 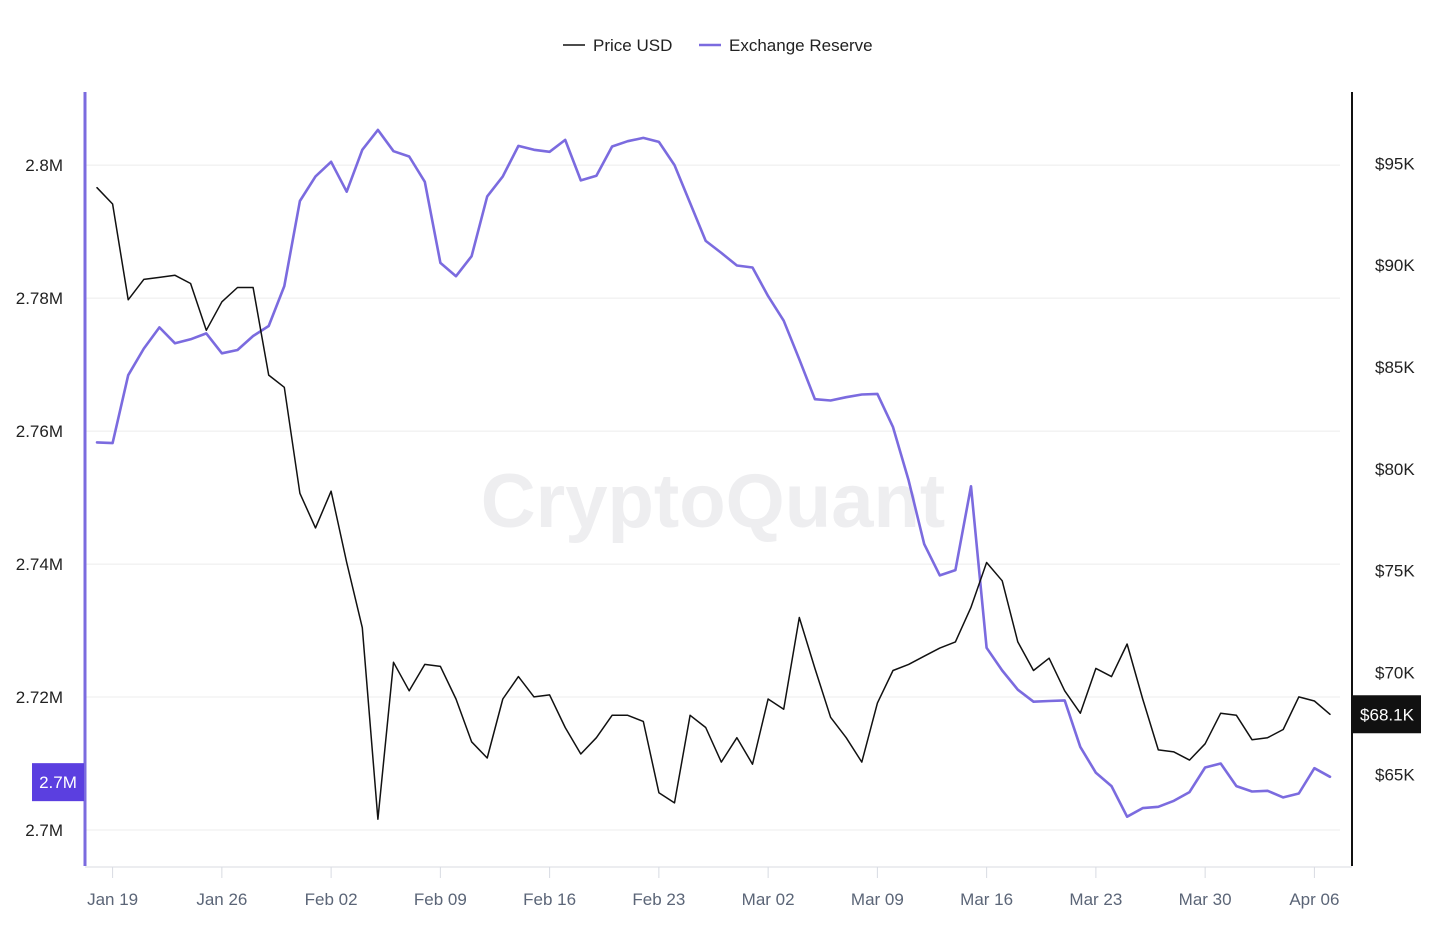 What do you see at coordinates (1095, 899) in the screenshot?
I see `x-tick-label: Mar 23` at bounding box center [1095, 899].